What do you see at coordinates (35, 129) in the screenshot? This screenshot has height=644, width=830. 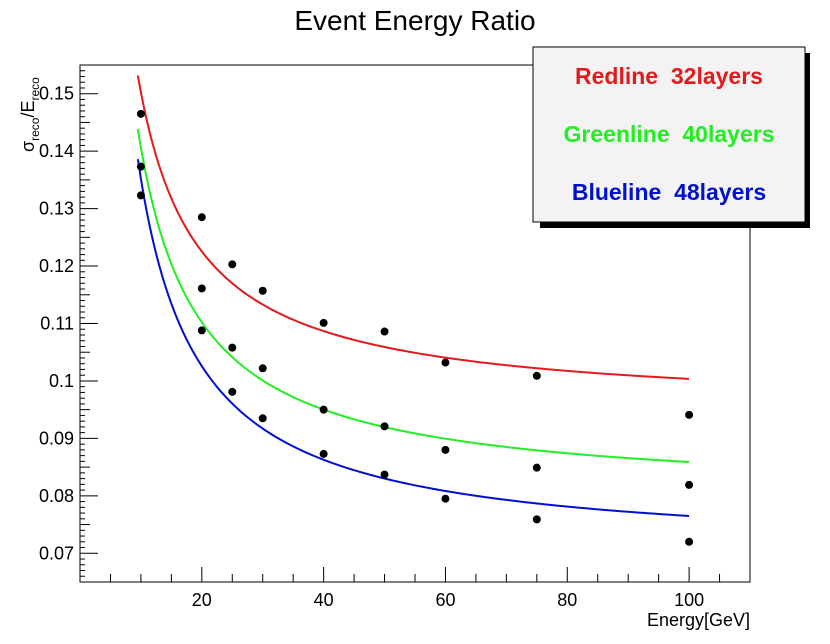 I see `y-title-sigma-sub: reco` at bounding box center [35, 129].